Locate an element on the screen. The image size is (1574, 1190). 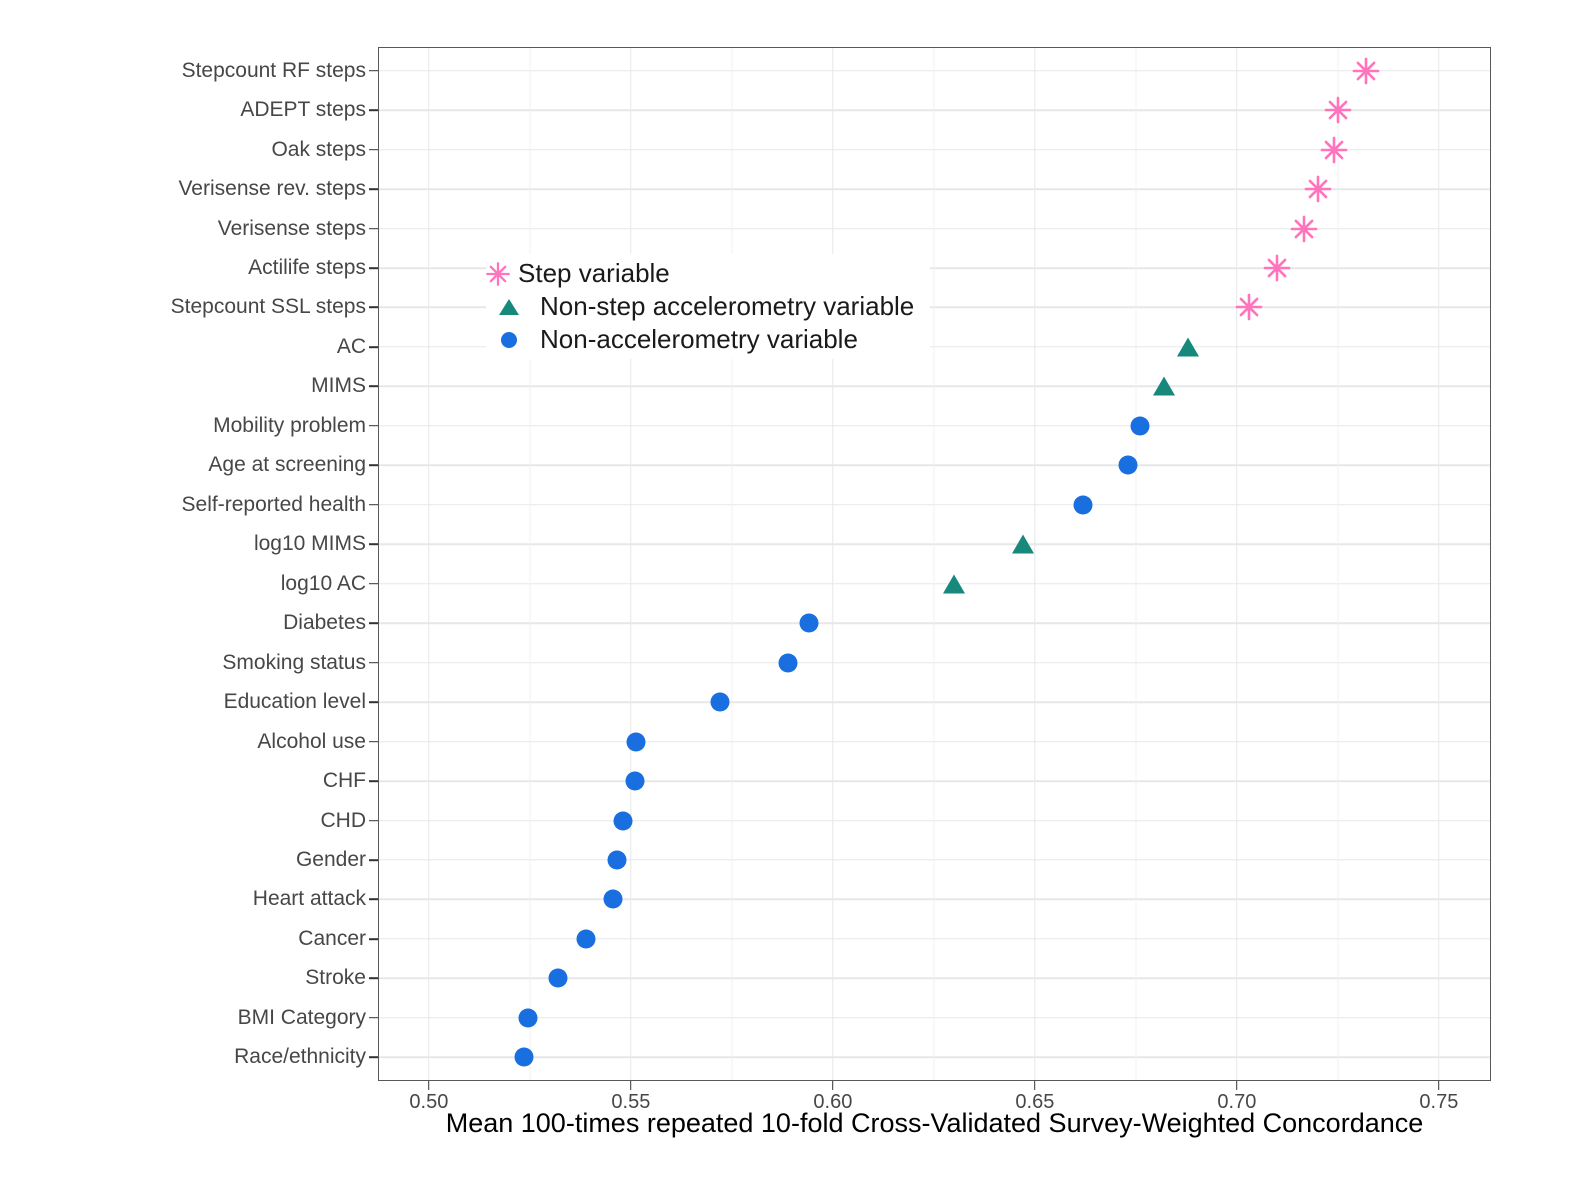
x-tick-label: 0.60 is located at coordinates (833, 1102).